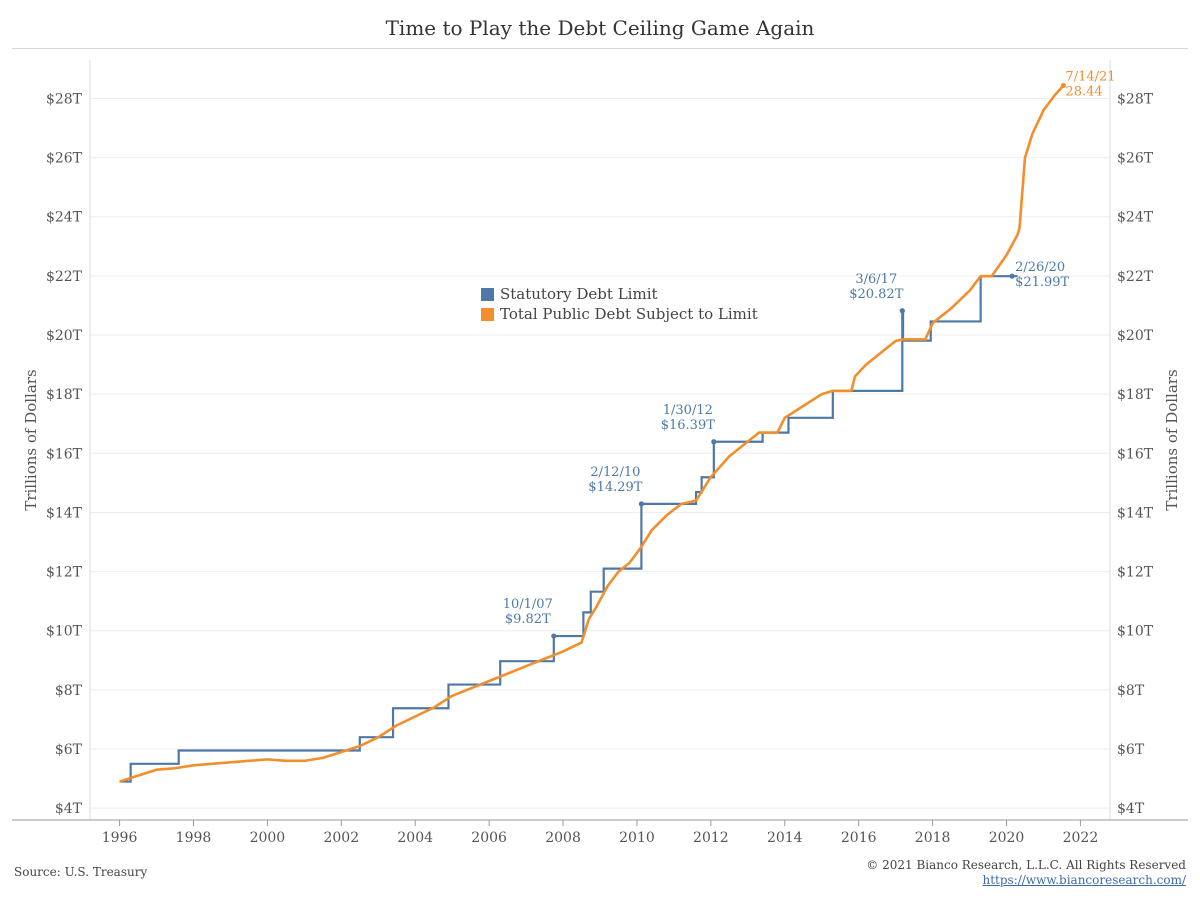  Describe the element at coordinates (688, 410) in the screenshot. I see `annotation-date: 1/30/12` at that location.